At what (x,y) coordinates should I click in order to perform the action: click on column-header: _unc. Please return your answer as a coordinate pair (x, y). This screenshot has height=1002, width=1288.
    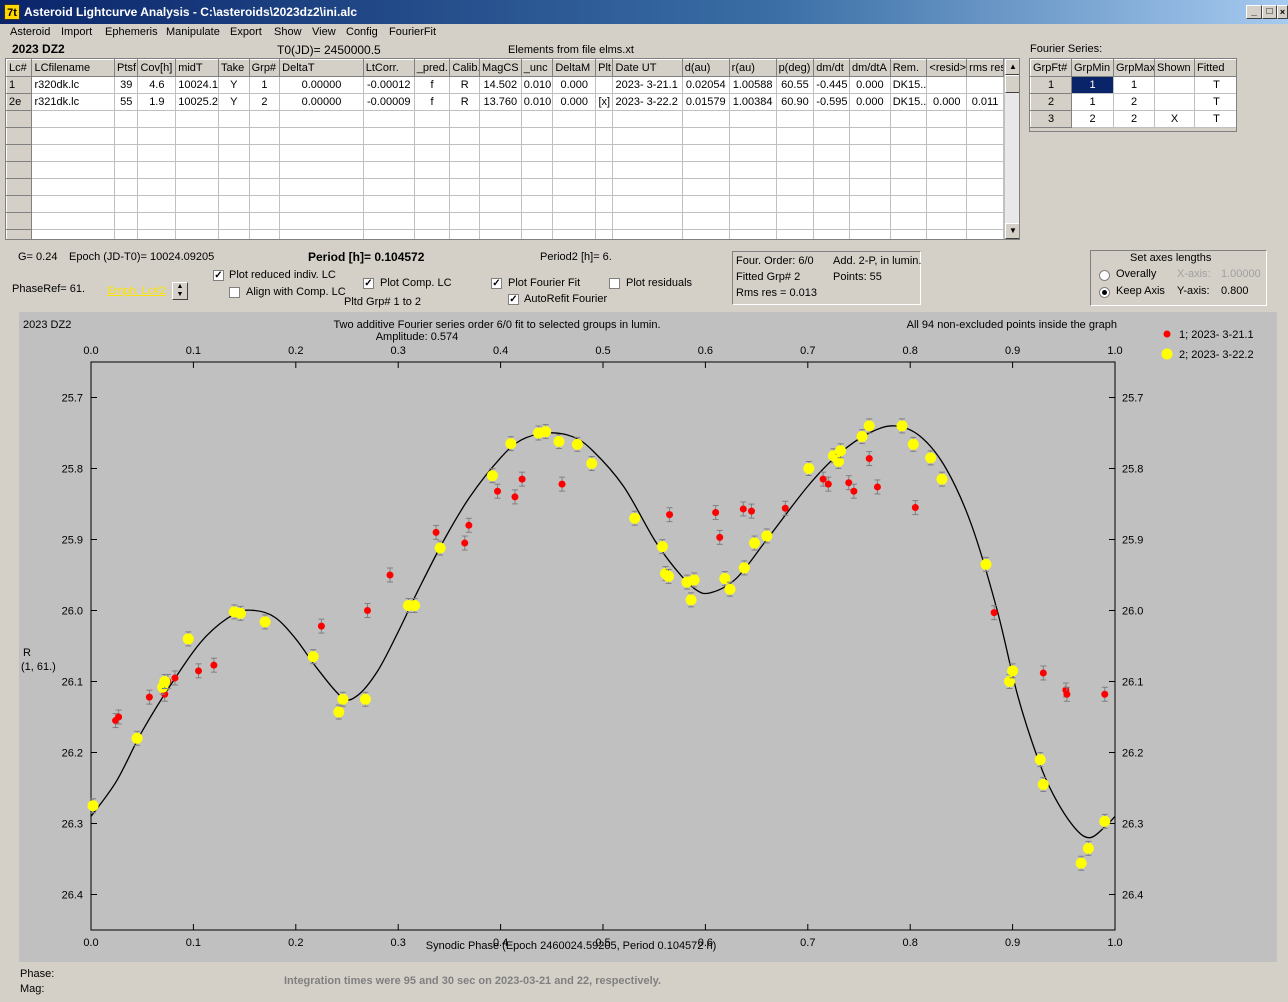
    Looking at the image, I should click on (537, 68).